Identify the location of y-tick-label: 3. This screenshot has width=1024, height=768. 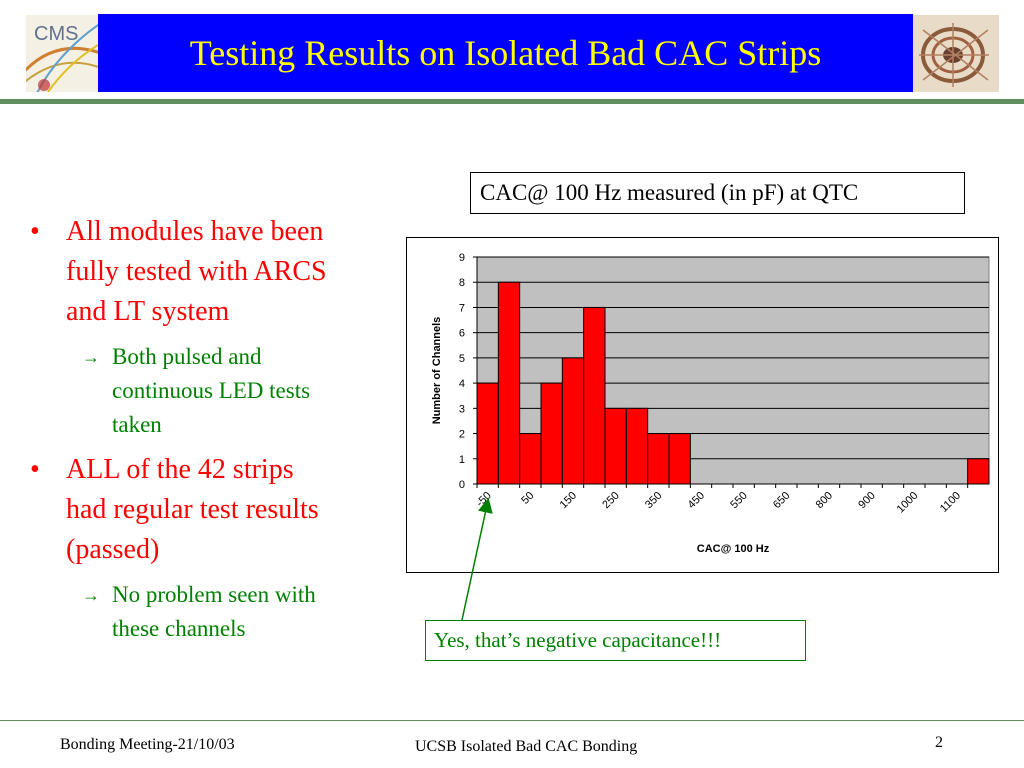
(462, 409).